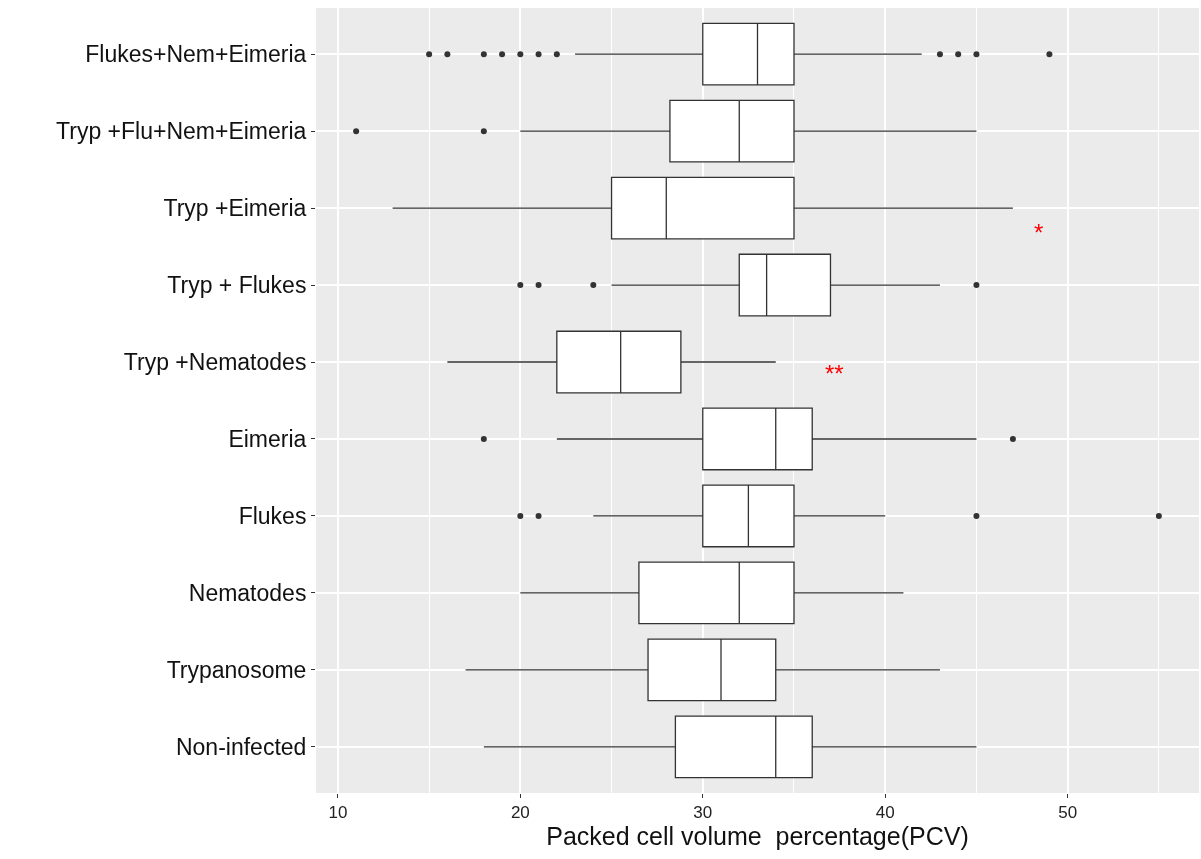 This screenshot has width=1201, height=859. I want to click on y-tick-label: Tryp +Flu+Nem+Eimeria, so click(181, 131).